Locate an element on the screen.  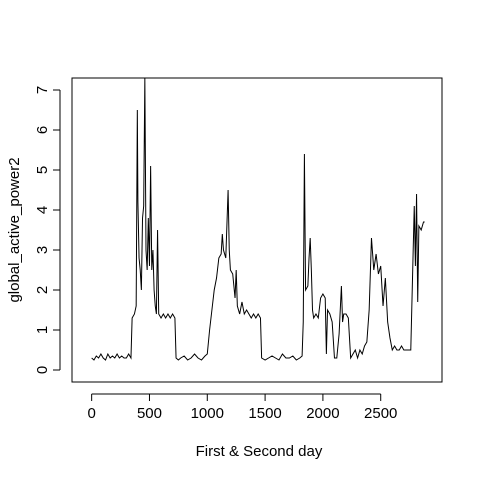
y-tick-label: 1 is located at coordinates (42, 330).